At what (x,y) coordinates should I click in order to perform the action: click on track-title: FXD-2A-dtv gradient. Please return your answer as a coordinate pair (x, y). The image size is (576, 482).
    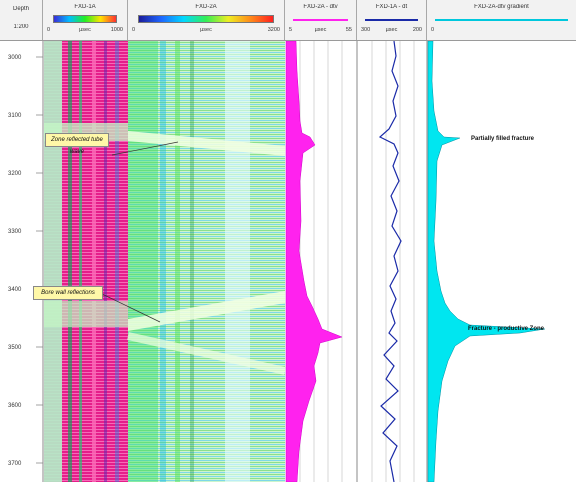
    Looking at the image, I should click on (501, 7).